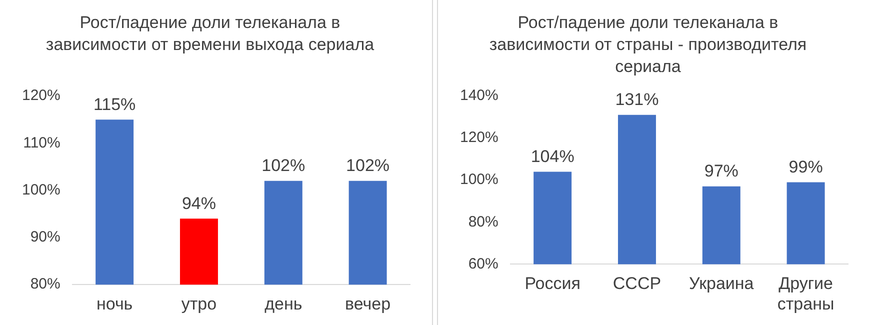 The image size is (871, 325). What do you see at coordinates (199, 304) in the screenshot?
I see `x-tick-label: утро` at bounding box center [199, 304].